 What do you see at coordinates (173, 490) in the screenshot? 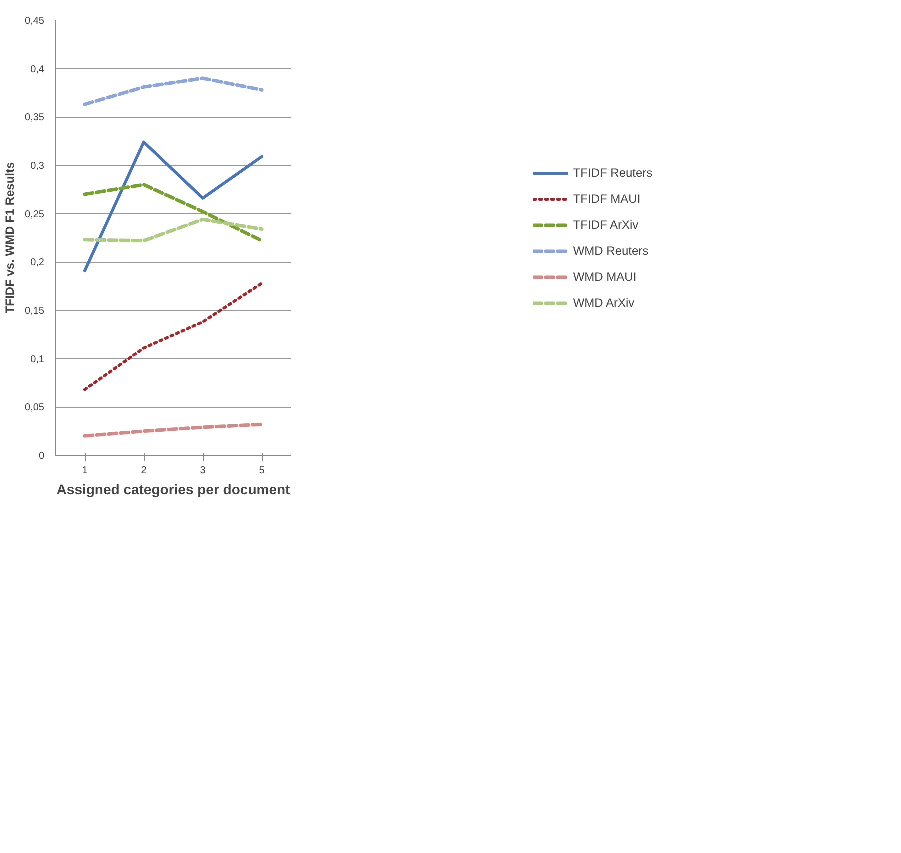
I see `x-axis-title: Assigned categories per document` at bounding box center [173, 490].